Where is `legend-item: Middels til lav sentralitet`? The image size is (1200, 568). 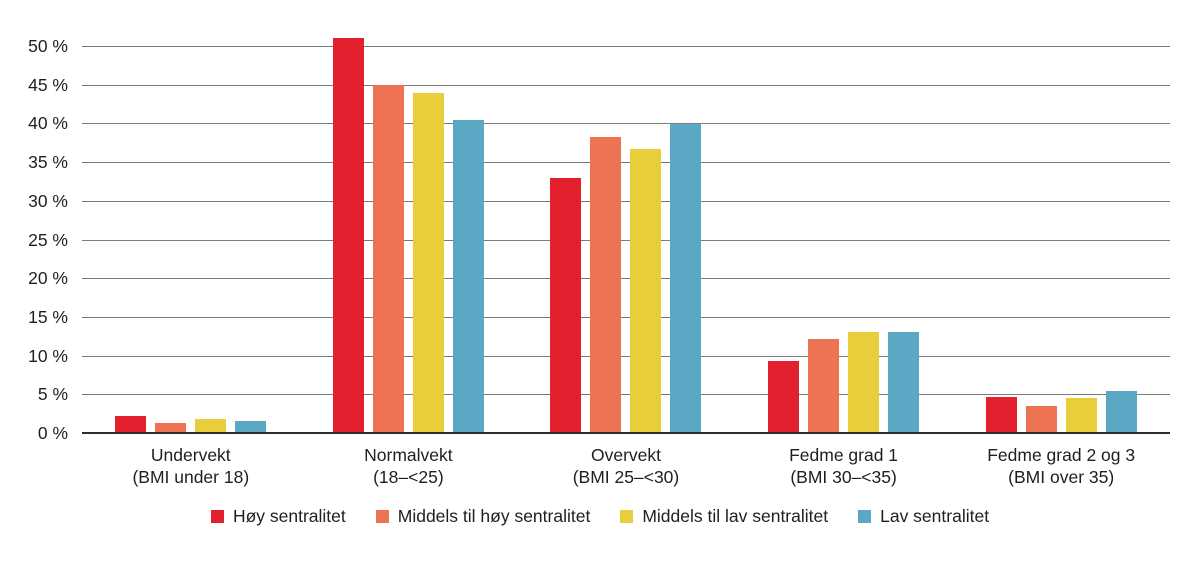 legend-item: Middels til lav sentralitet is located at coordinates (724, 516).